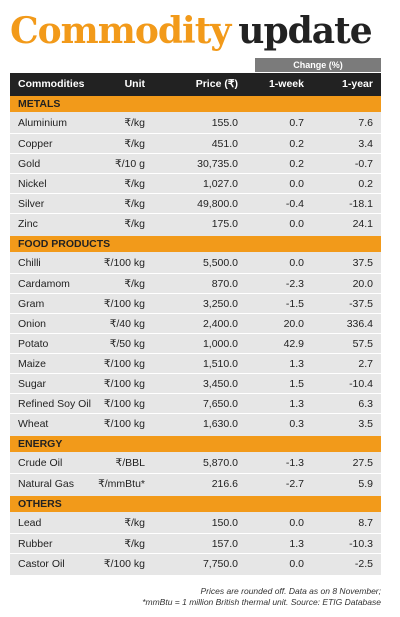 The image size is (400, 617). I want to click on cell-price: 1,510.0, so click(220, 364).